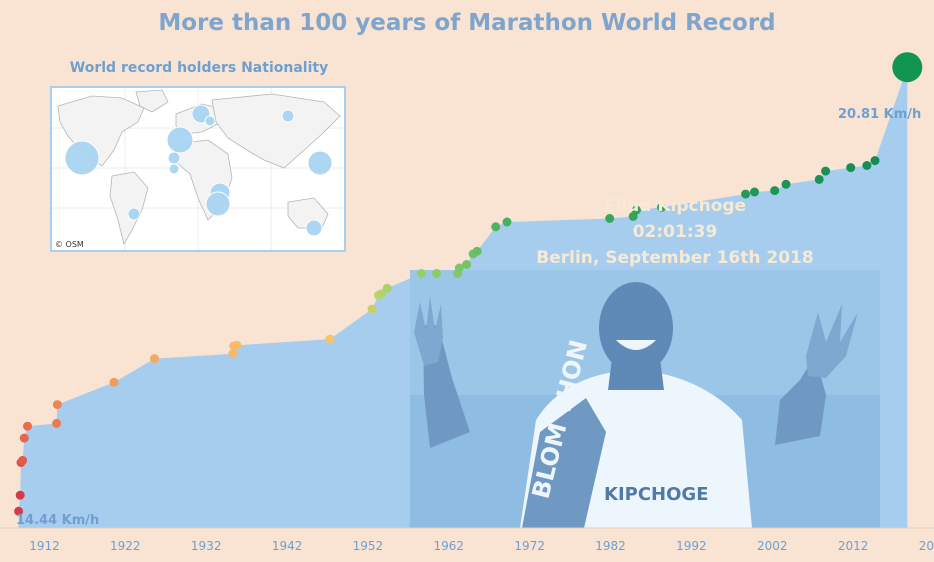 The width and height of the screenshot is (934, 562). Describe the element at coordinates (656, 494) in the screenshot. I see `photo-shirt-name: KIPCHOGE` at that location.